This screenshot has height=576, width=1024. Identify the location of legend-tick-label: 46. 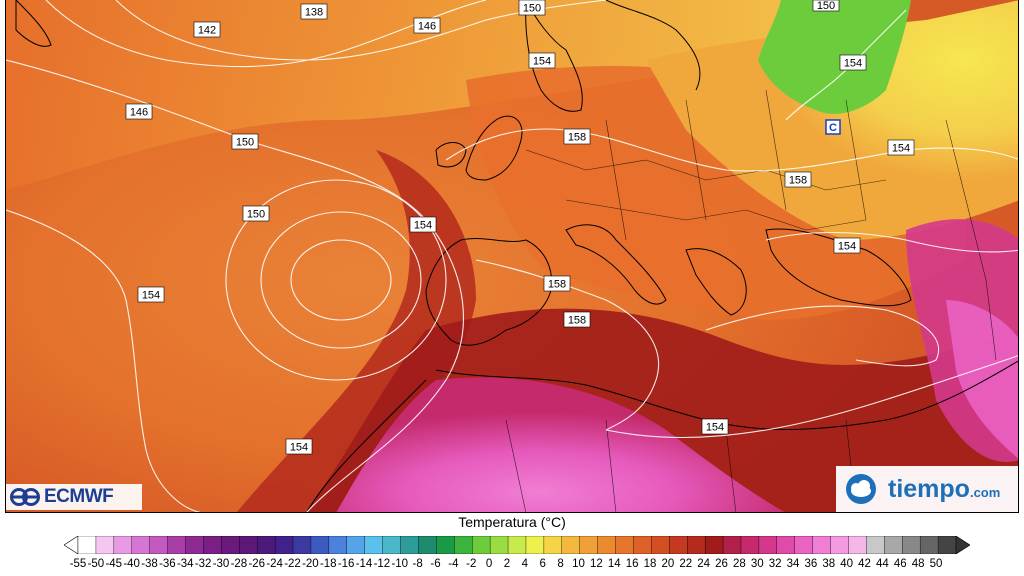
(900, 564).